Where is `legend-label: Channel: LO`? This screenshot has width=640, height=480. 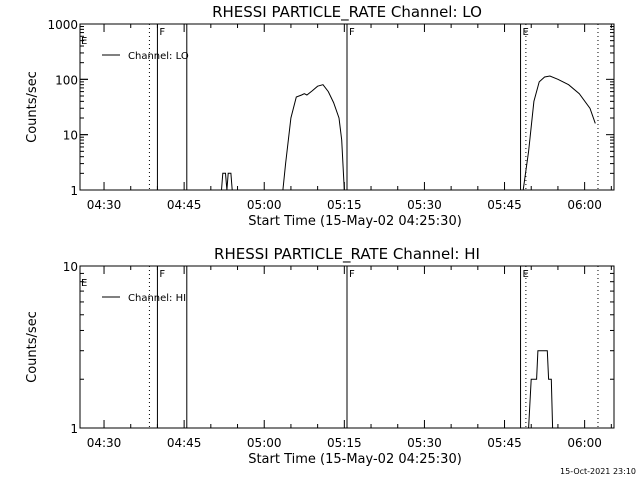 legend-label: Channel: LO is located at coordinates (158, 56).